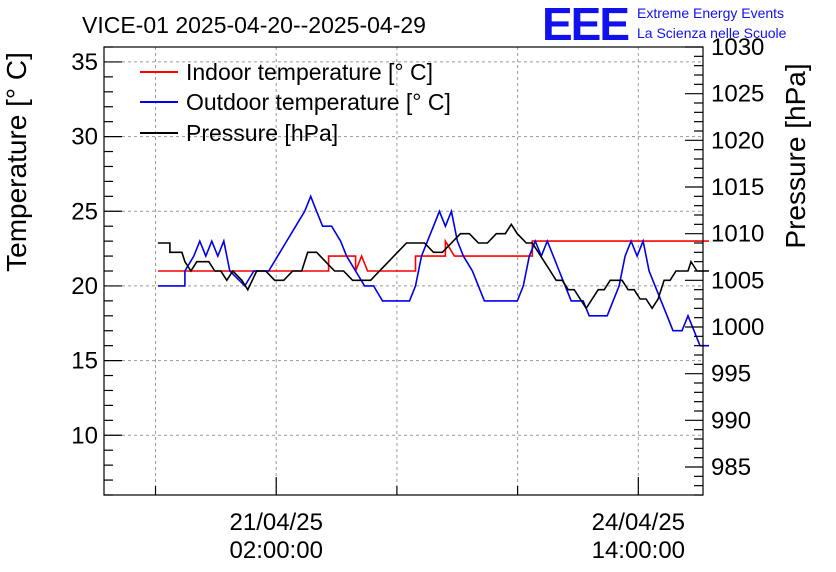 This screenshot has height=572, width=836. Describe the element at coordinates (737, 187) in the screenshot. I see `y2-tick-label: 1015` at that location.